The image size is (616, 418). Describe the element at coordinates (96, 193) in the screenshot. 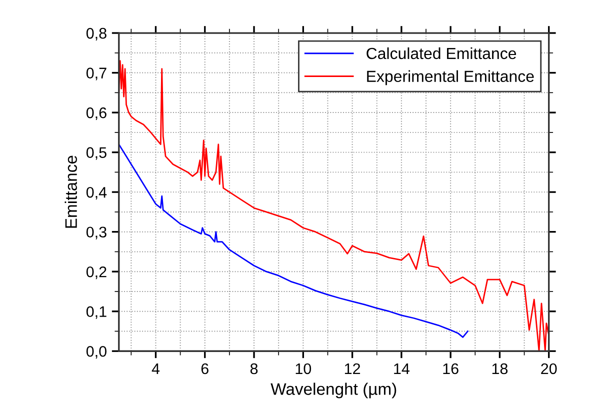

I see `y-tick-label: 0,4` at that location.